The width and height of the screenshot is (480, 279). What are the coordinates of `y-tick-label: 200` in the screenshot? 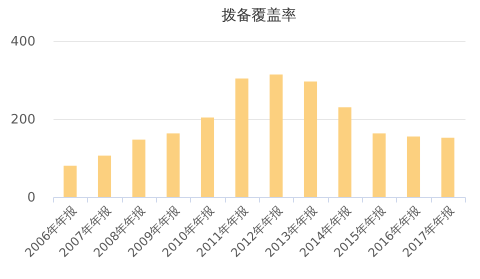 It's located at (23, 120).